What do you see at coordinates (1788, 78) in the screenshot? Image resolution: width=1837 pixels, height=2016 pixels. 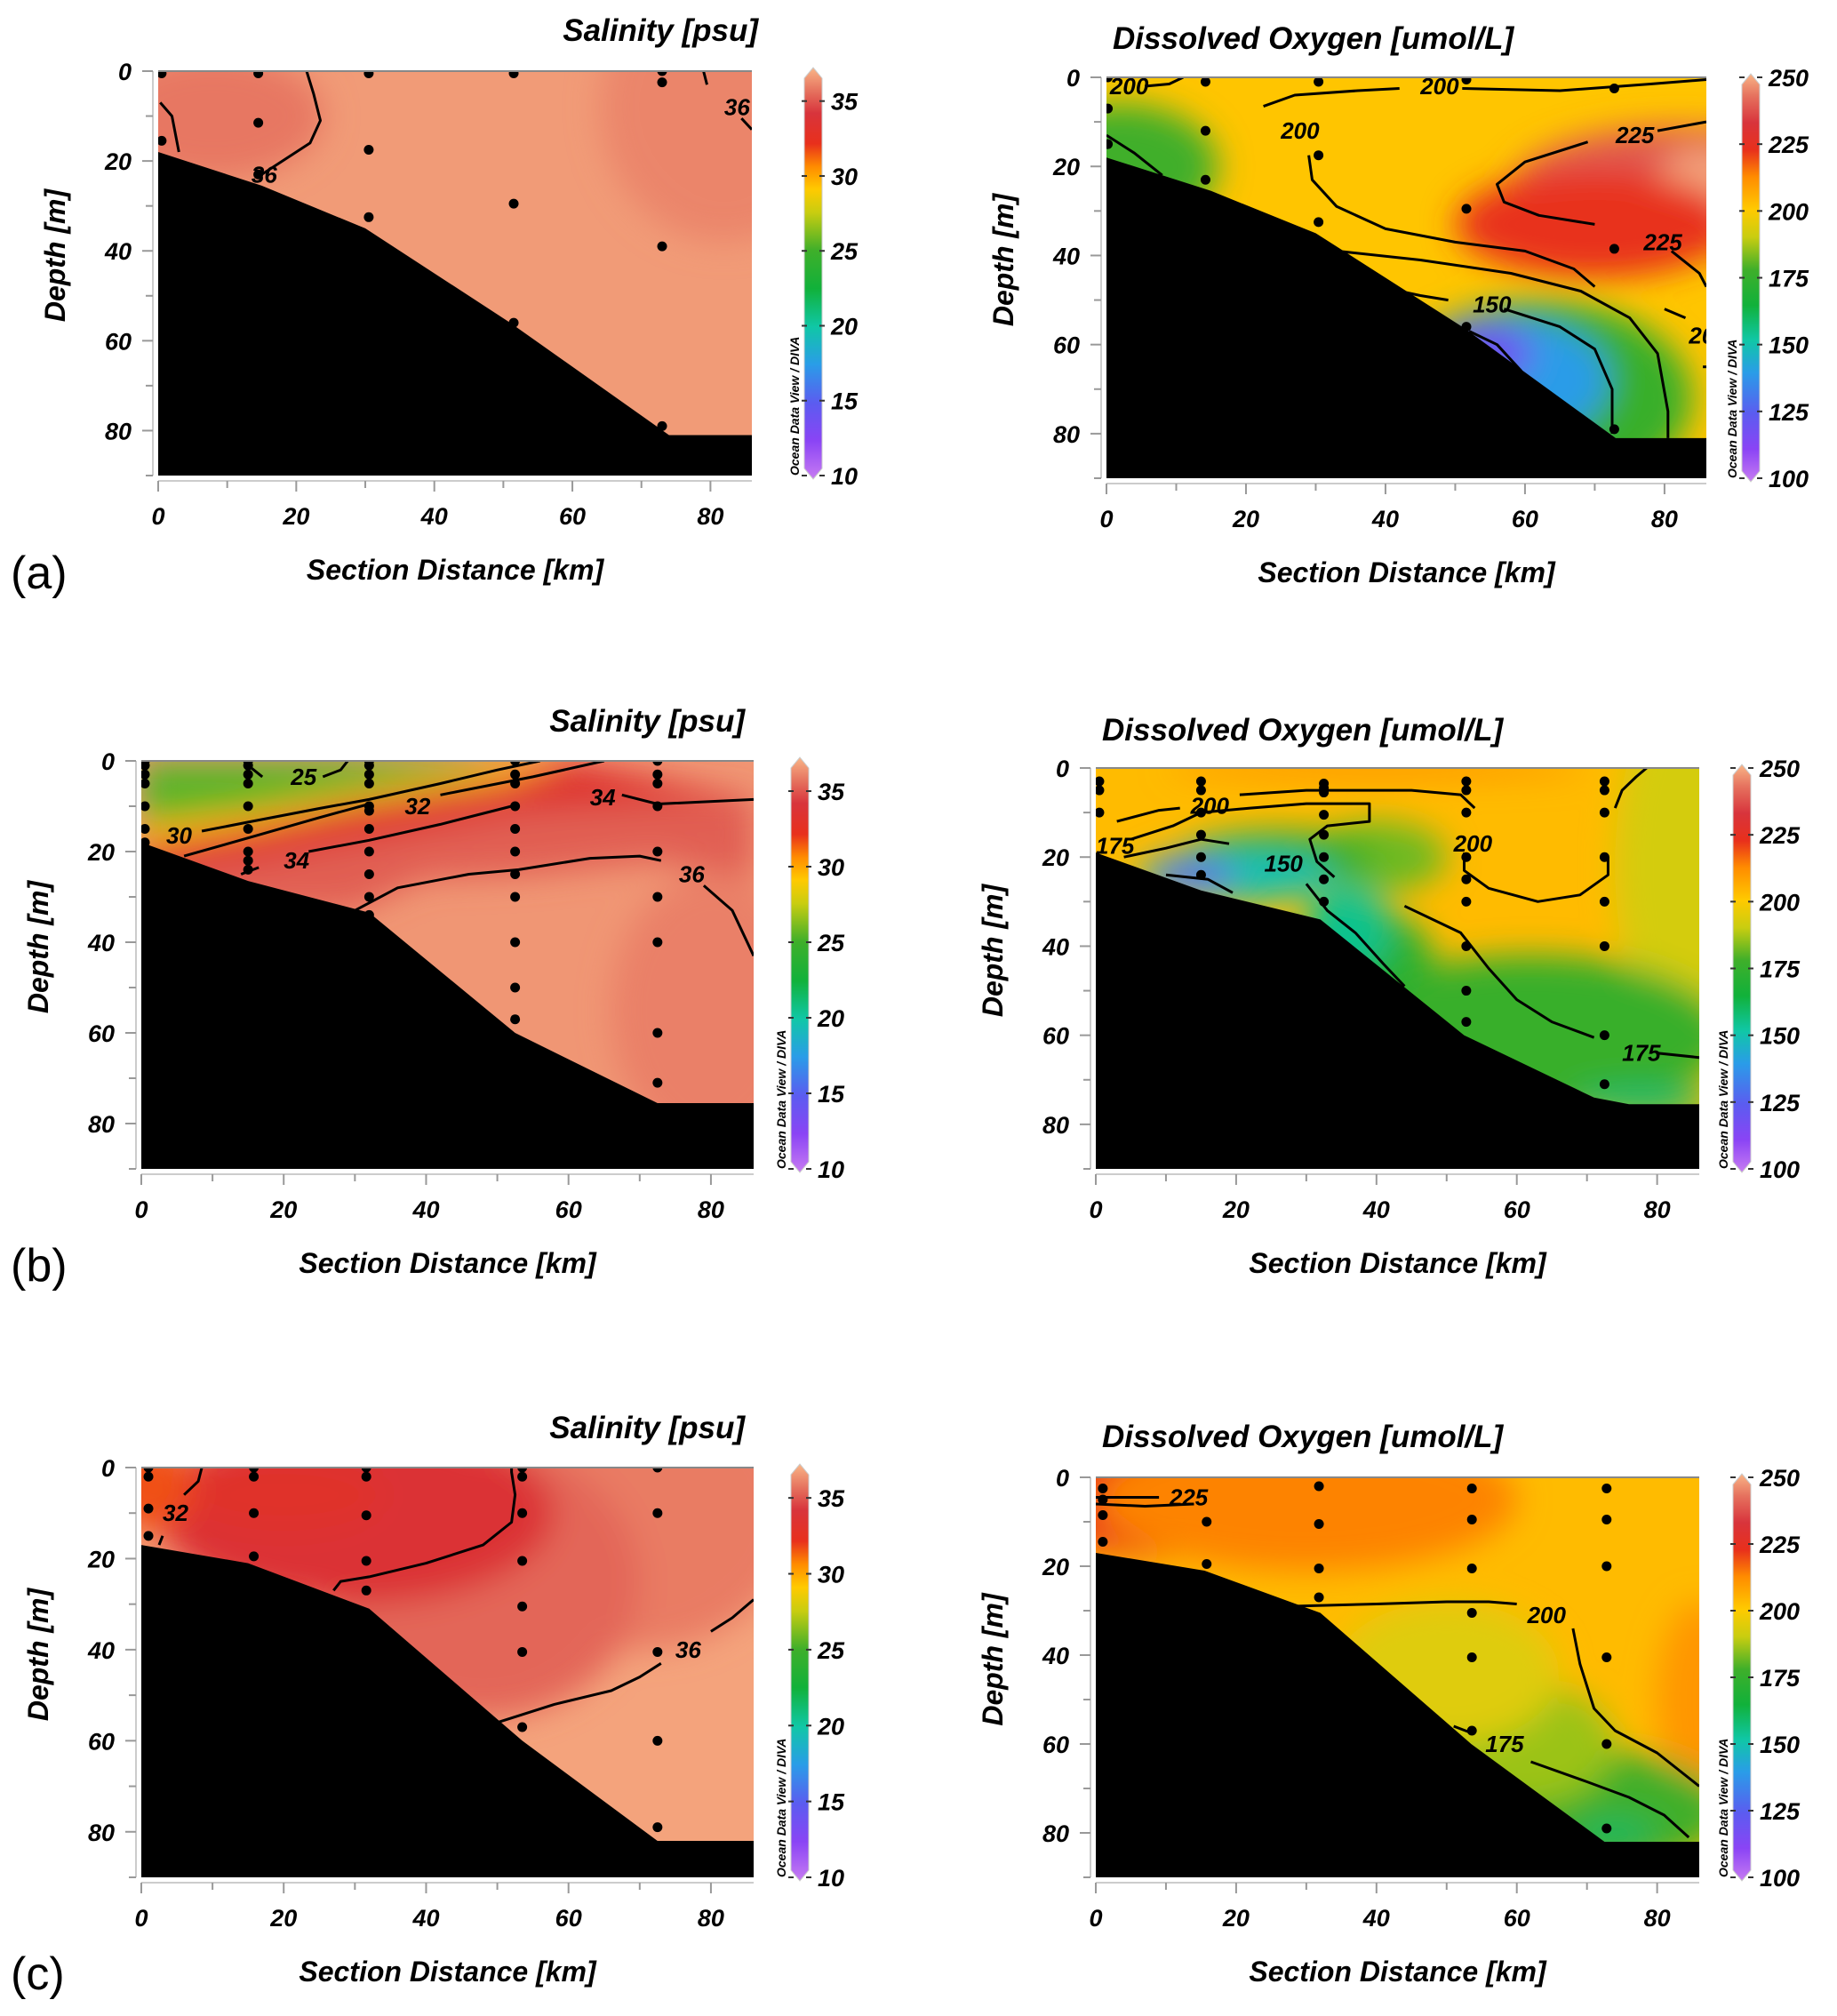 I see `colorbar-tick-label: 250` at bounding box center [1788, 78].